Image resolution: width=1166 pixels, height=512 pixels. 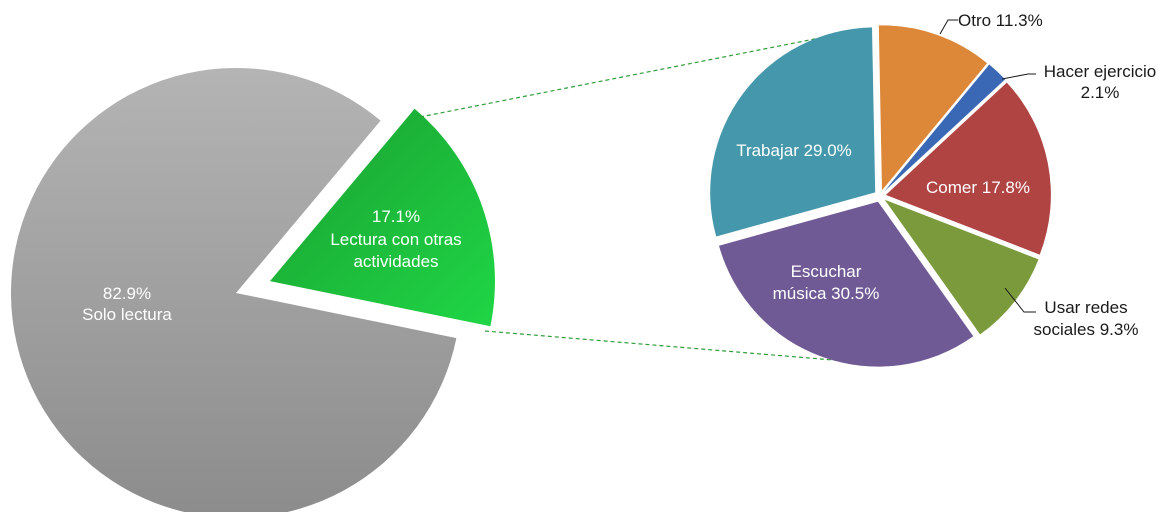 What do you see at coordinates (1100, 71) in the screenshot?
I see `label-ejercicio-line1: Hacer ejercicio` at bounding box center [1100, 71].